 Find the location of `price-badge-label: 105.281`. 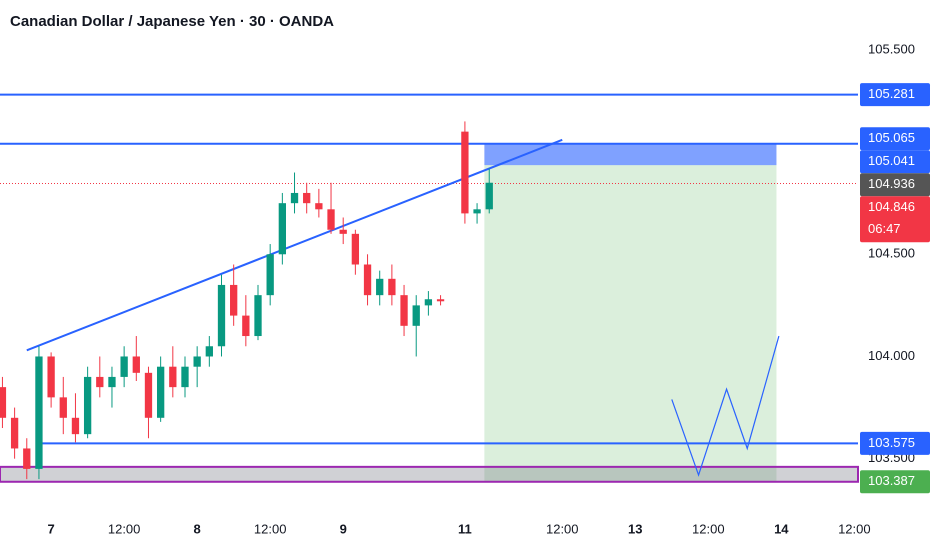

price-badge-label: 105.281 is located at coordinates (891, 93).